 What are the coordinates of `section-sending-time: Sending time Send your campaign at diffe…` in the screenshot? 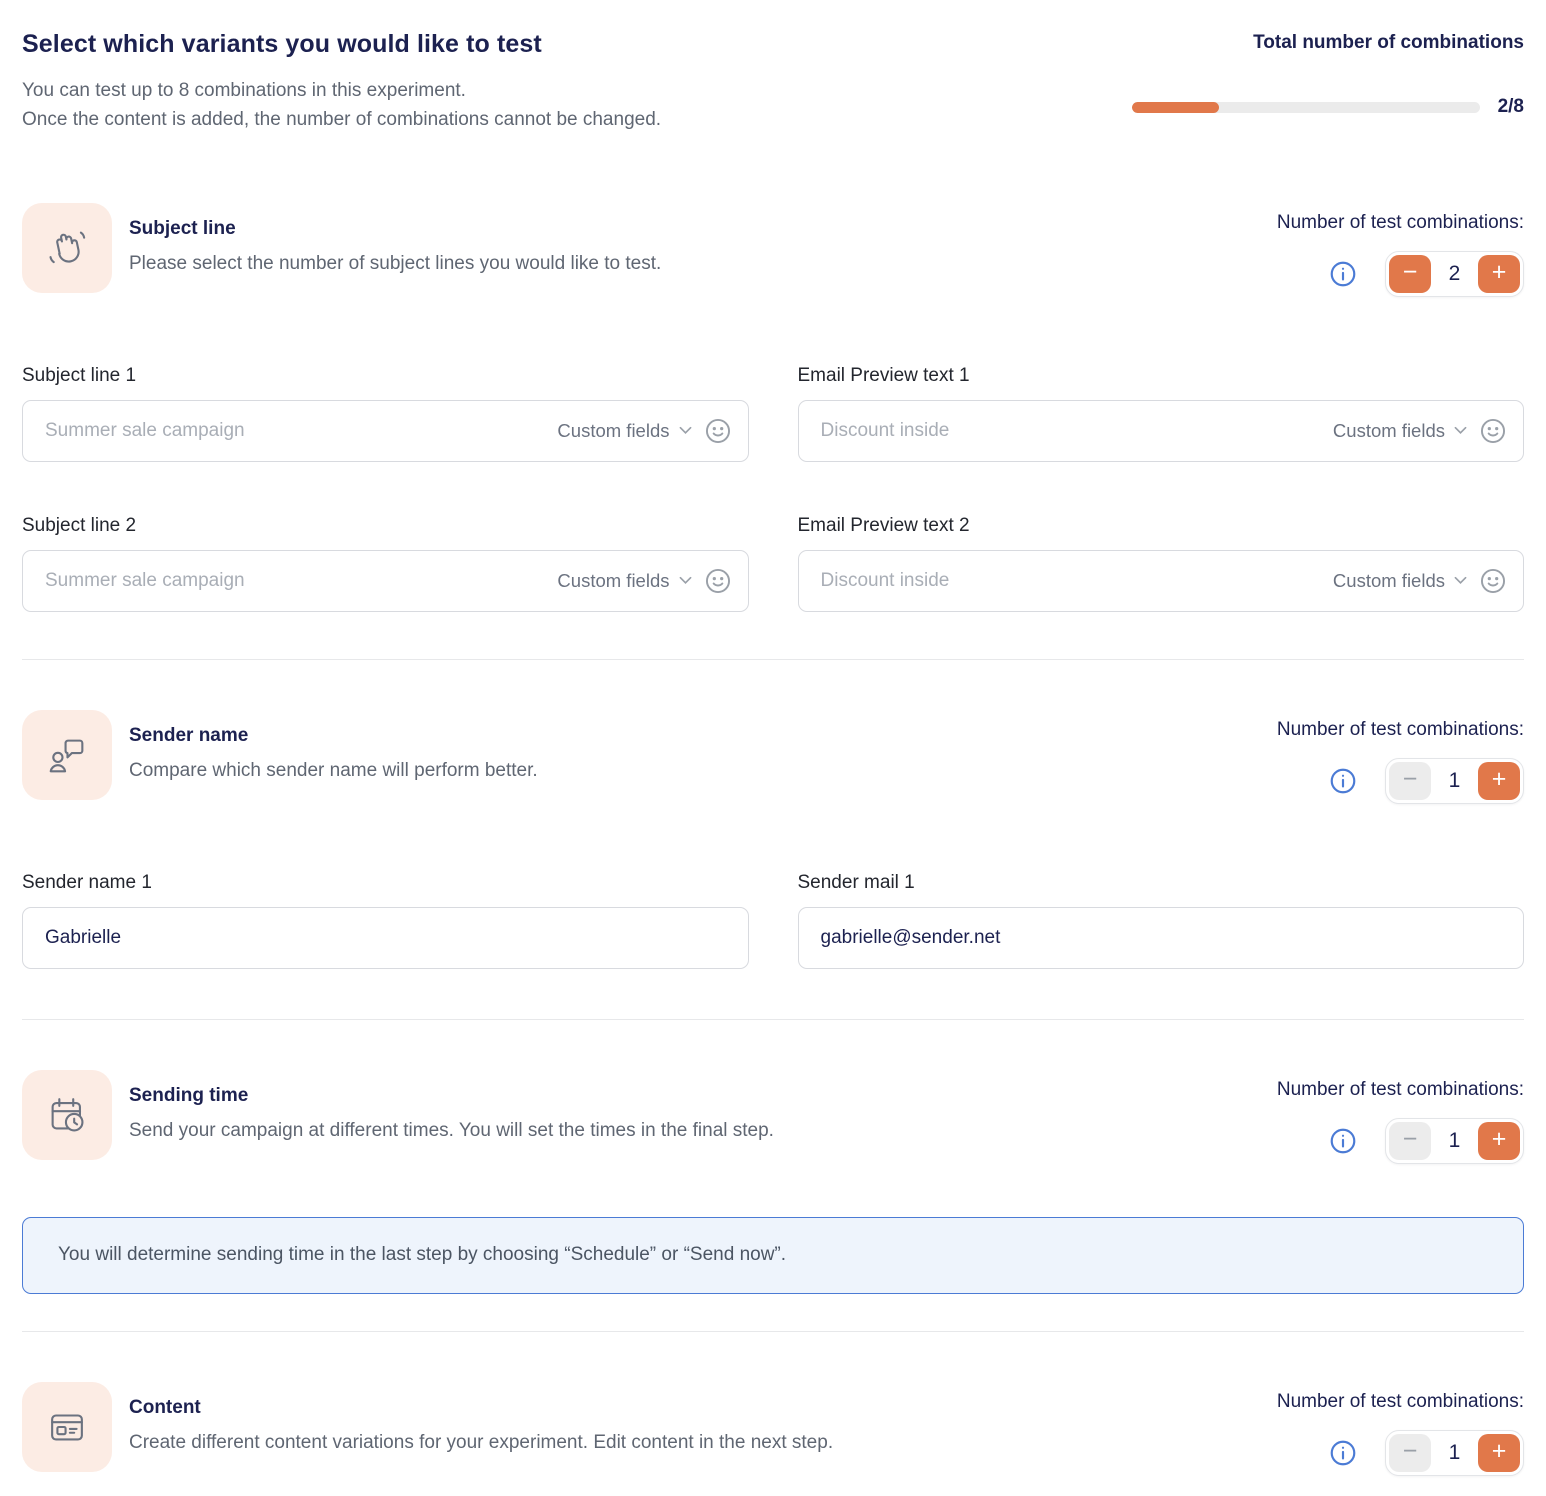 It's located at (773, 1116).